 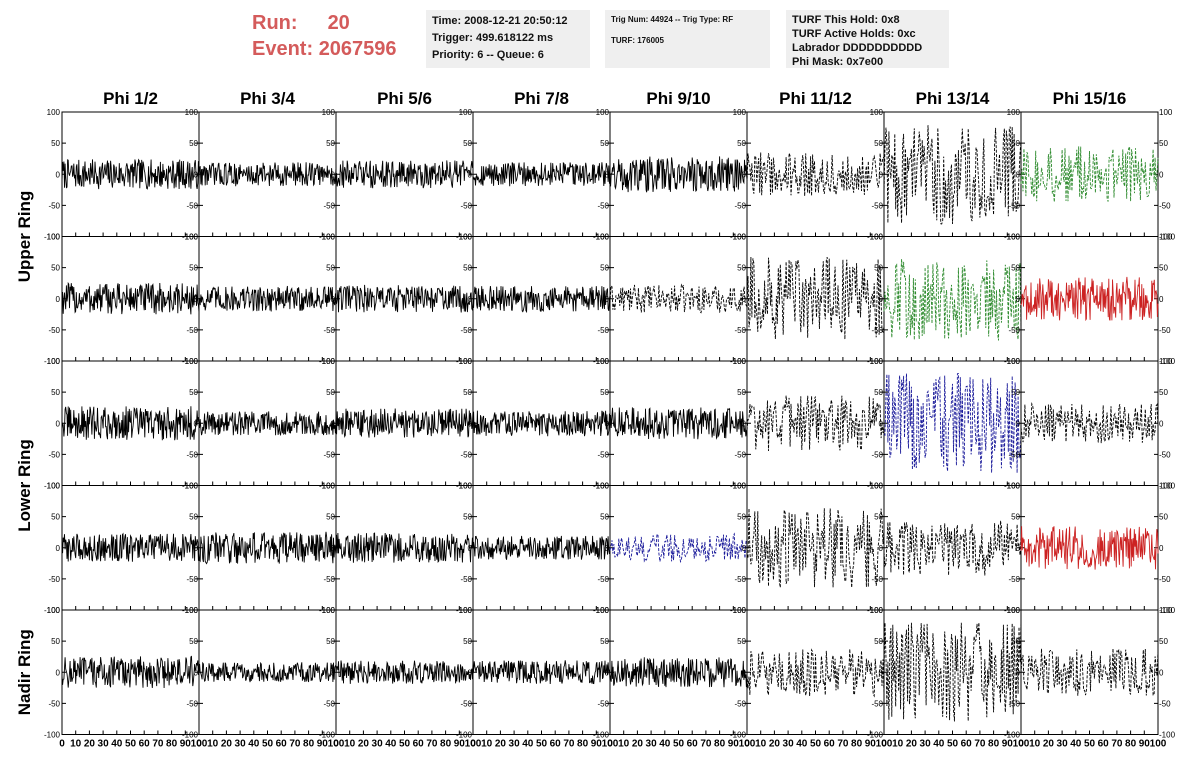 What do you see at coordinates (131, 744) in the screenshot?
I see `x-tick-label: 50` at bounding box center [131, 744].